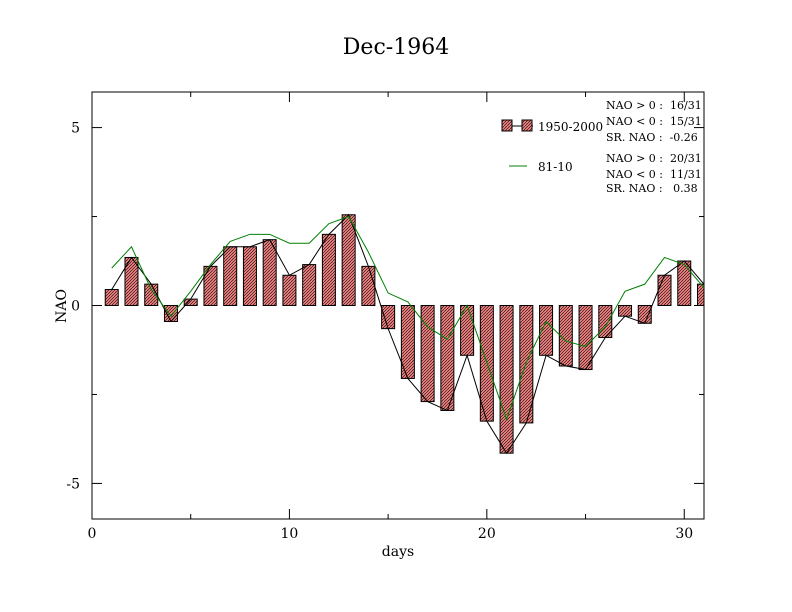 The image size is (792, 612). What do you see at coordinates (654, 174) in the screenshot?
I see `stat-b-neg: NAO < 0 : 11/31` at bounding box center [654, 174].